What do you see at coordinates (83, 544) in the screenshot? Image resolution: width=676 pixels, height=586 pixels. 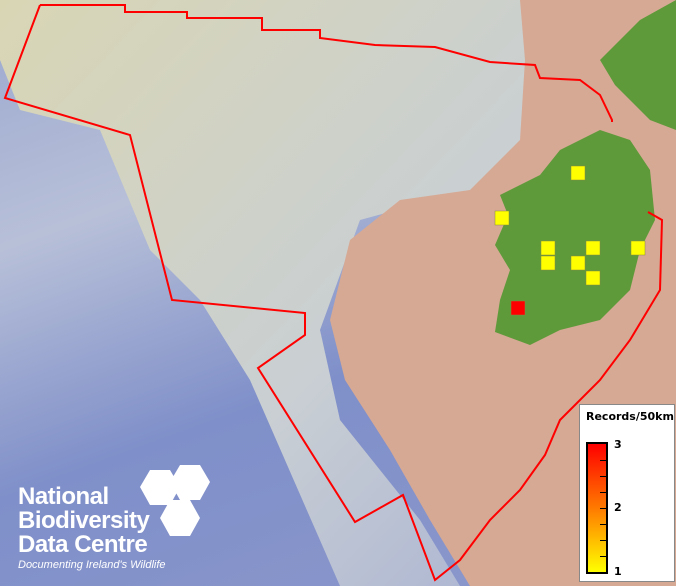 I see `logo-line-3: Data Centre` at bounding box center [83, 544].